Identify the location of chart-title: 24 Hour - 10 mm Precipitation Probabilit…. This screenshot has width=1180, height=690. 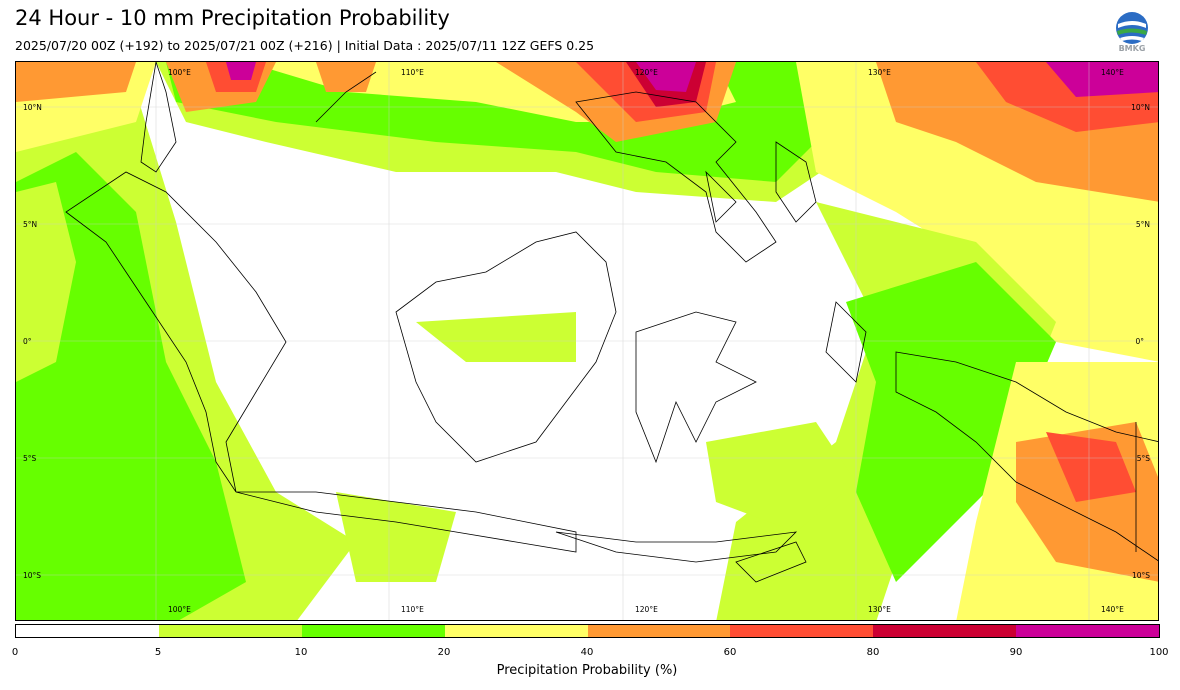
(232, 18).